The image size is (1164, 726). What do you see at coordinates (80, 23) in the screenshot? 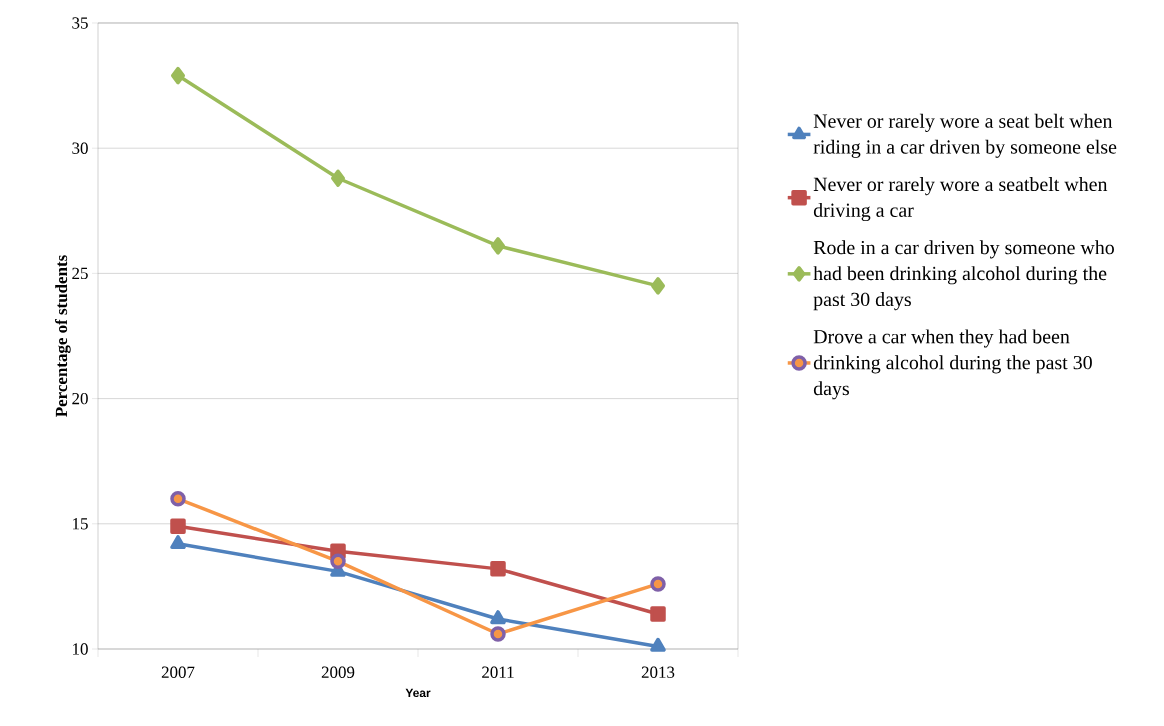
I see `y-tick-label: 35` at bounding box center [80, 23].